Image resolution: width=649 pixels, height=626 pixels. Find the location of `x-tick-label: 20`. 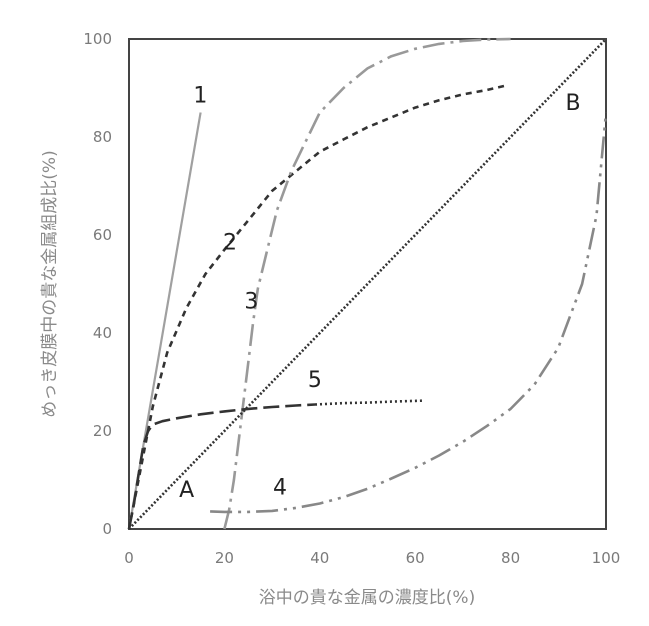

x-tick-label: 20 is located at coordinates (224, 558).